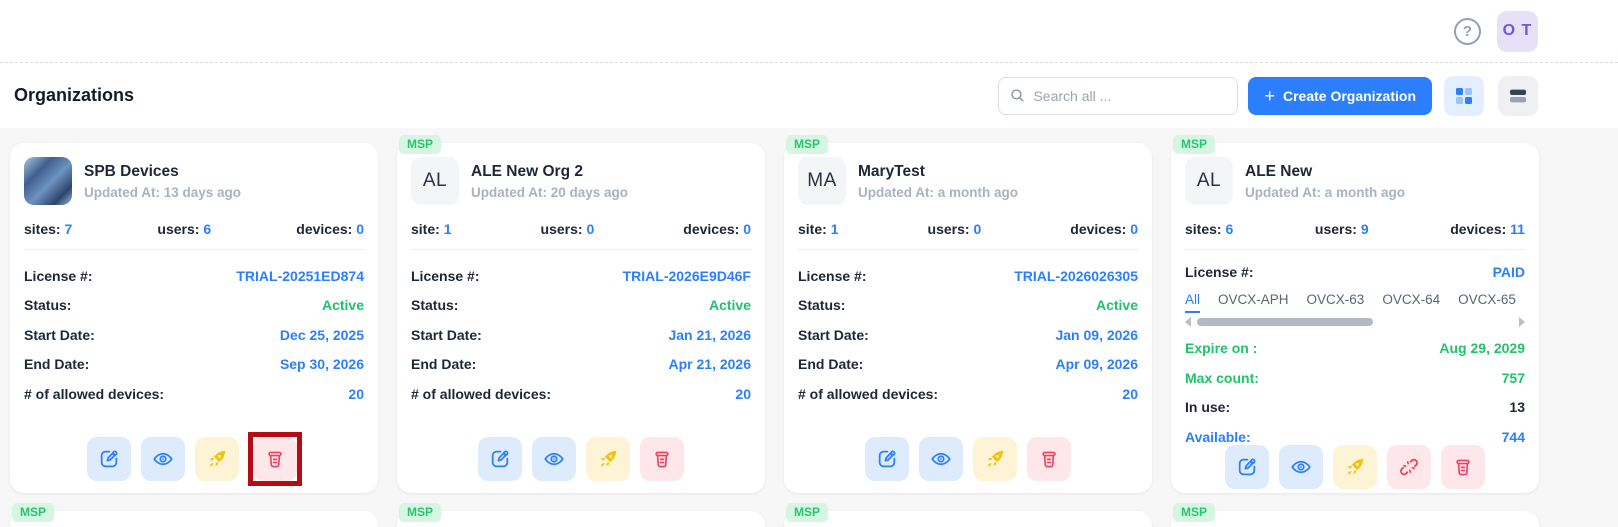  What do you see at coordinates (1517, 31) in the screenshot?
I see `user-avatar: O T` at bounding box center [1517, 31].